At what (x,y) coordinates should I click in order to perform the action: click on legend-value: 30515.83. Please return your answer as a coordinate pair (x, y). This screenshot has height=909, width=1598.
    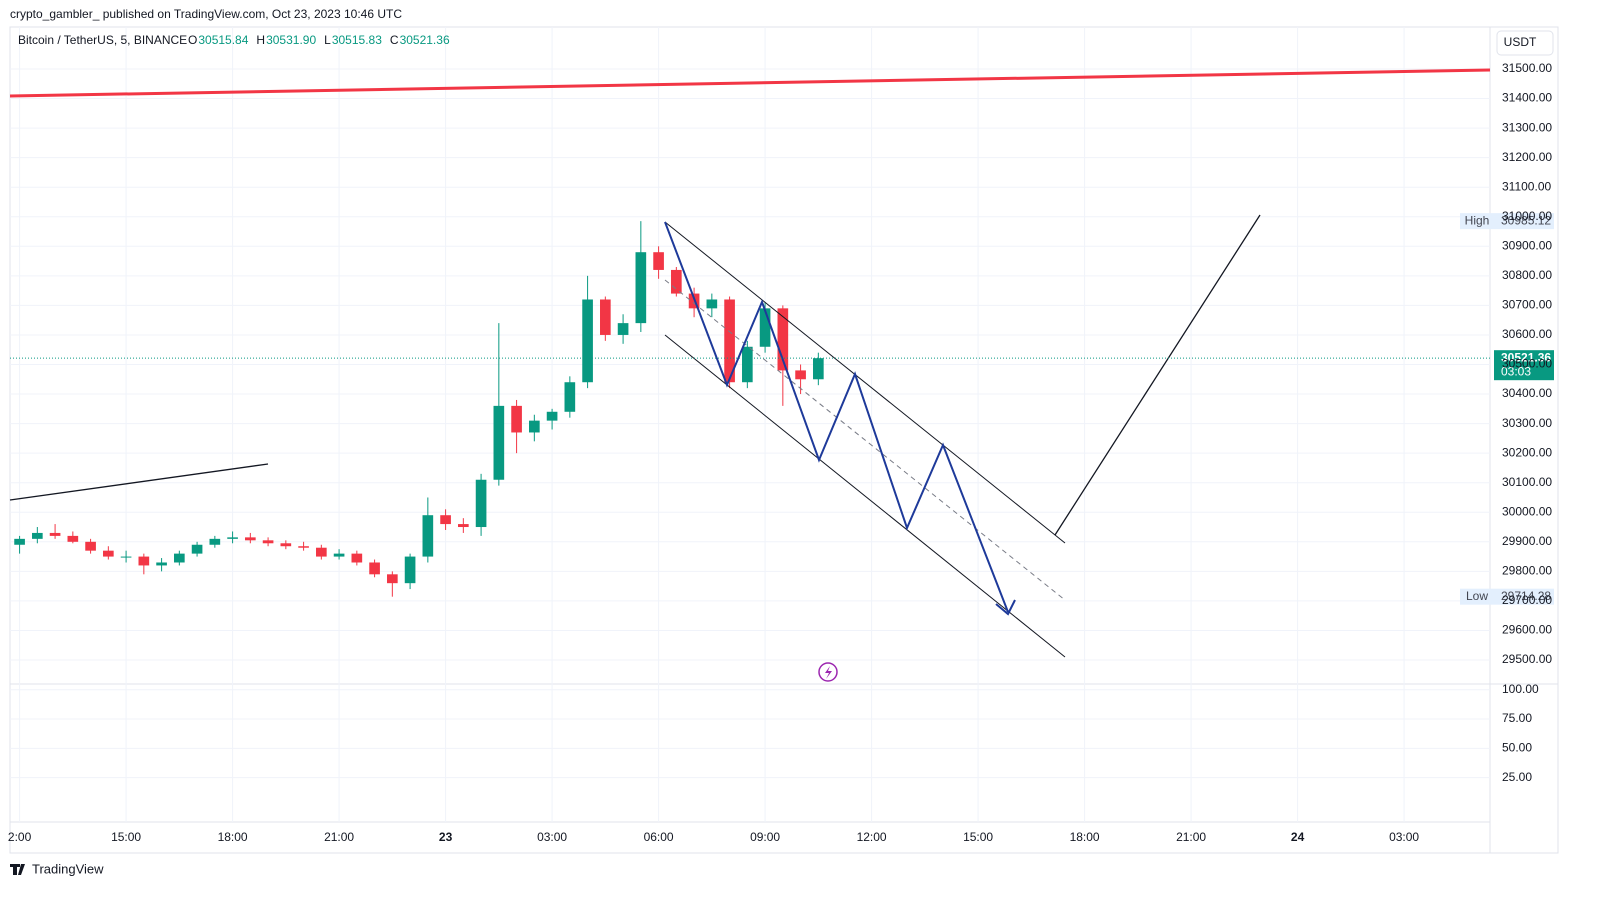
    Looking at the image, I should click on (357, 40).